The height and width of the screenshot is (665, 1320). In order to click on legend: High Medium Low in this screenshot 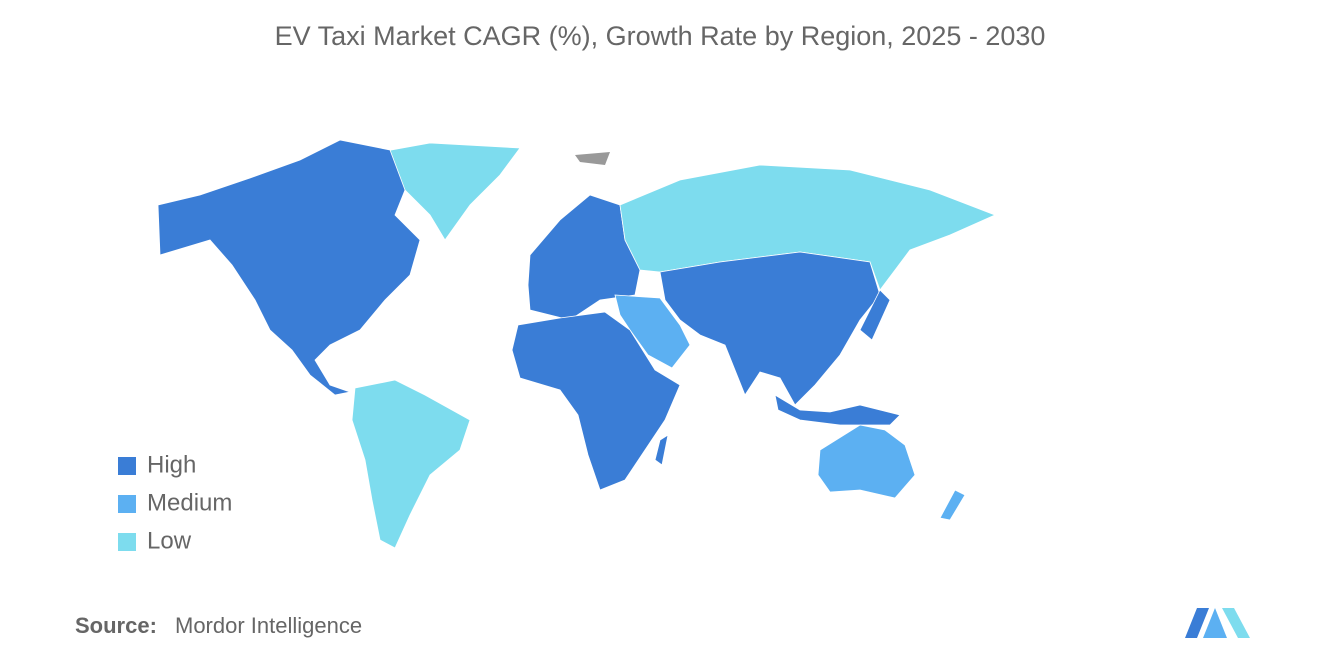, I will do `click(175, 502)`.